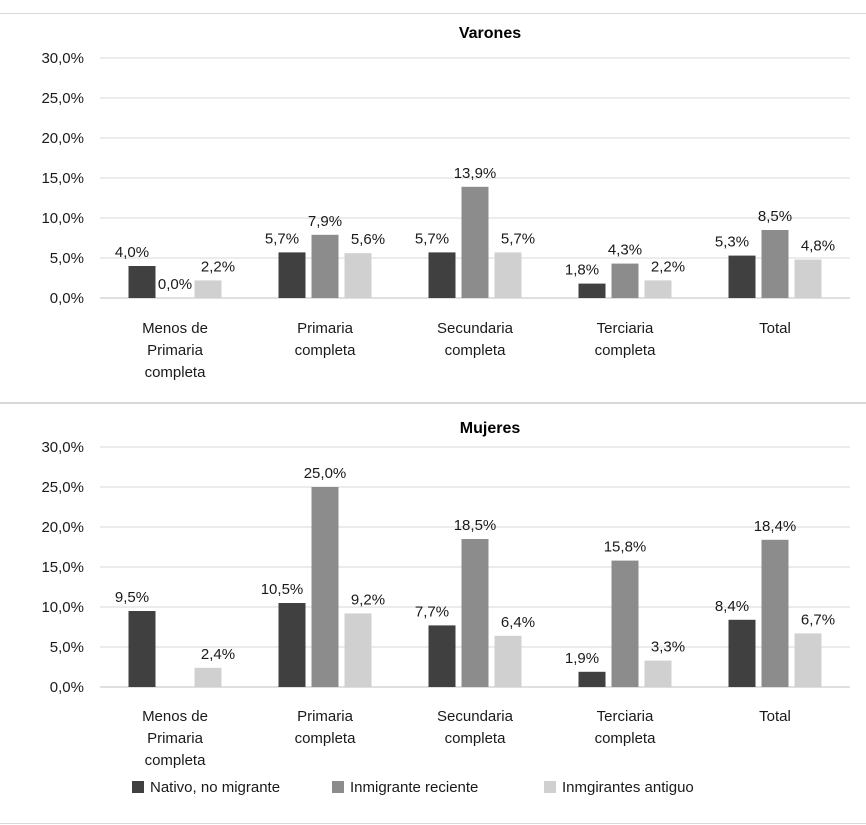 The image size is (866, 825). Describe the element at coordinates (775, 216) in the screenshot. I see `data-label: 8,5%` at that location.